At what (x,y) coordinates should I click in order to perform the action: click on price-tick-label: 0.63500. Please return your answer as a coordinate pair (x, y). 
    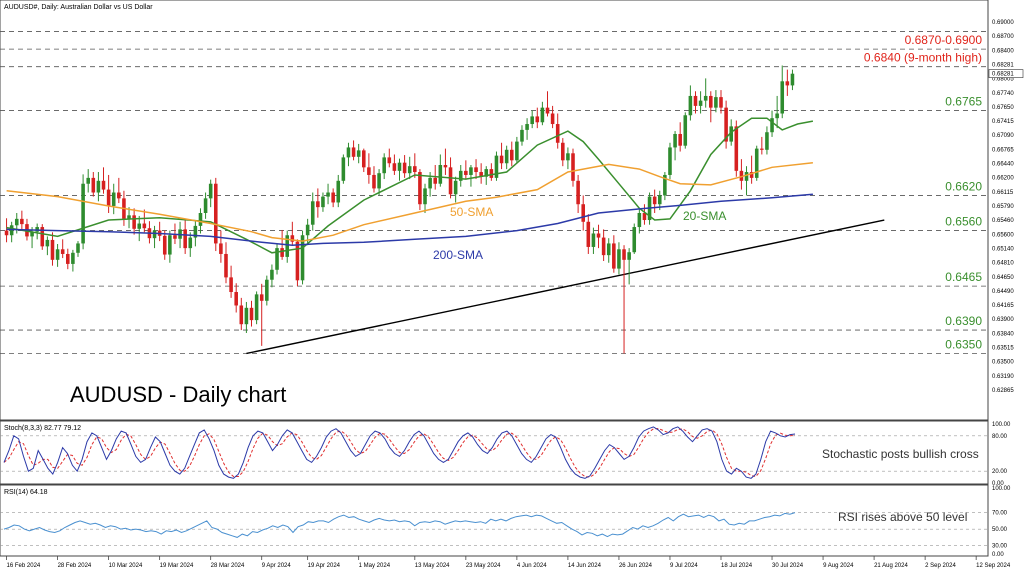
    Looking at the image, I should click on (1003, 363).